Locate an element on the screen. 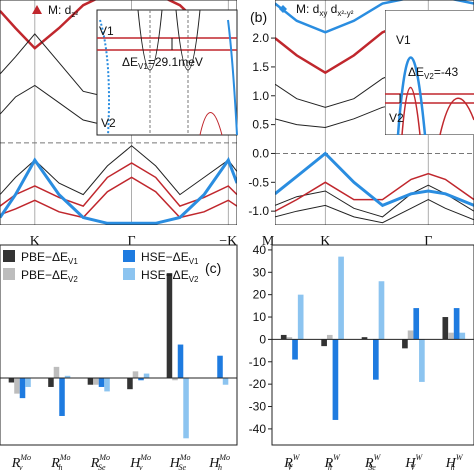 This screenshot has height=474, width=474. panel-label: (b) is located at coordinates (258, 17).